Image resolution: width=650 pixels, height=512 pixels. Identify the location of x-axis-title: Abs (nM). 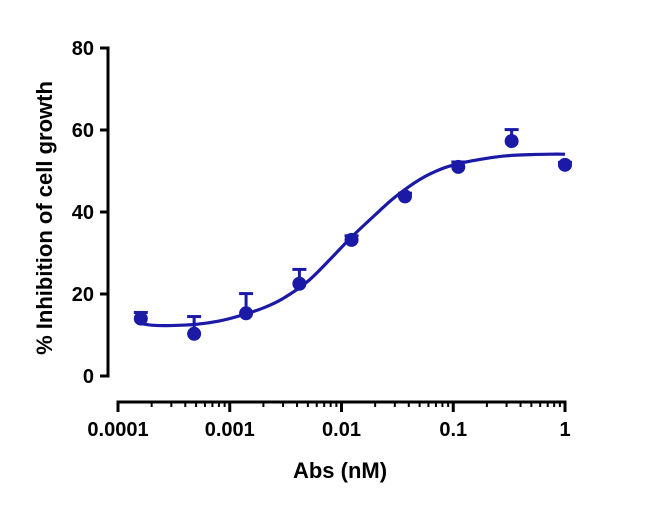
(340, 470).